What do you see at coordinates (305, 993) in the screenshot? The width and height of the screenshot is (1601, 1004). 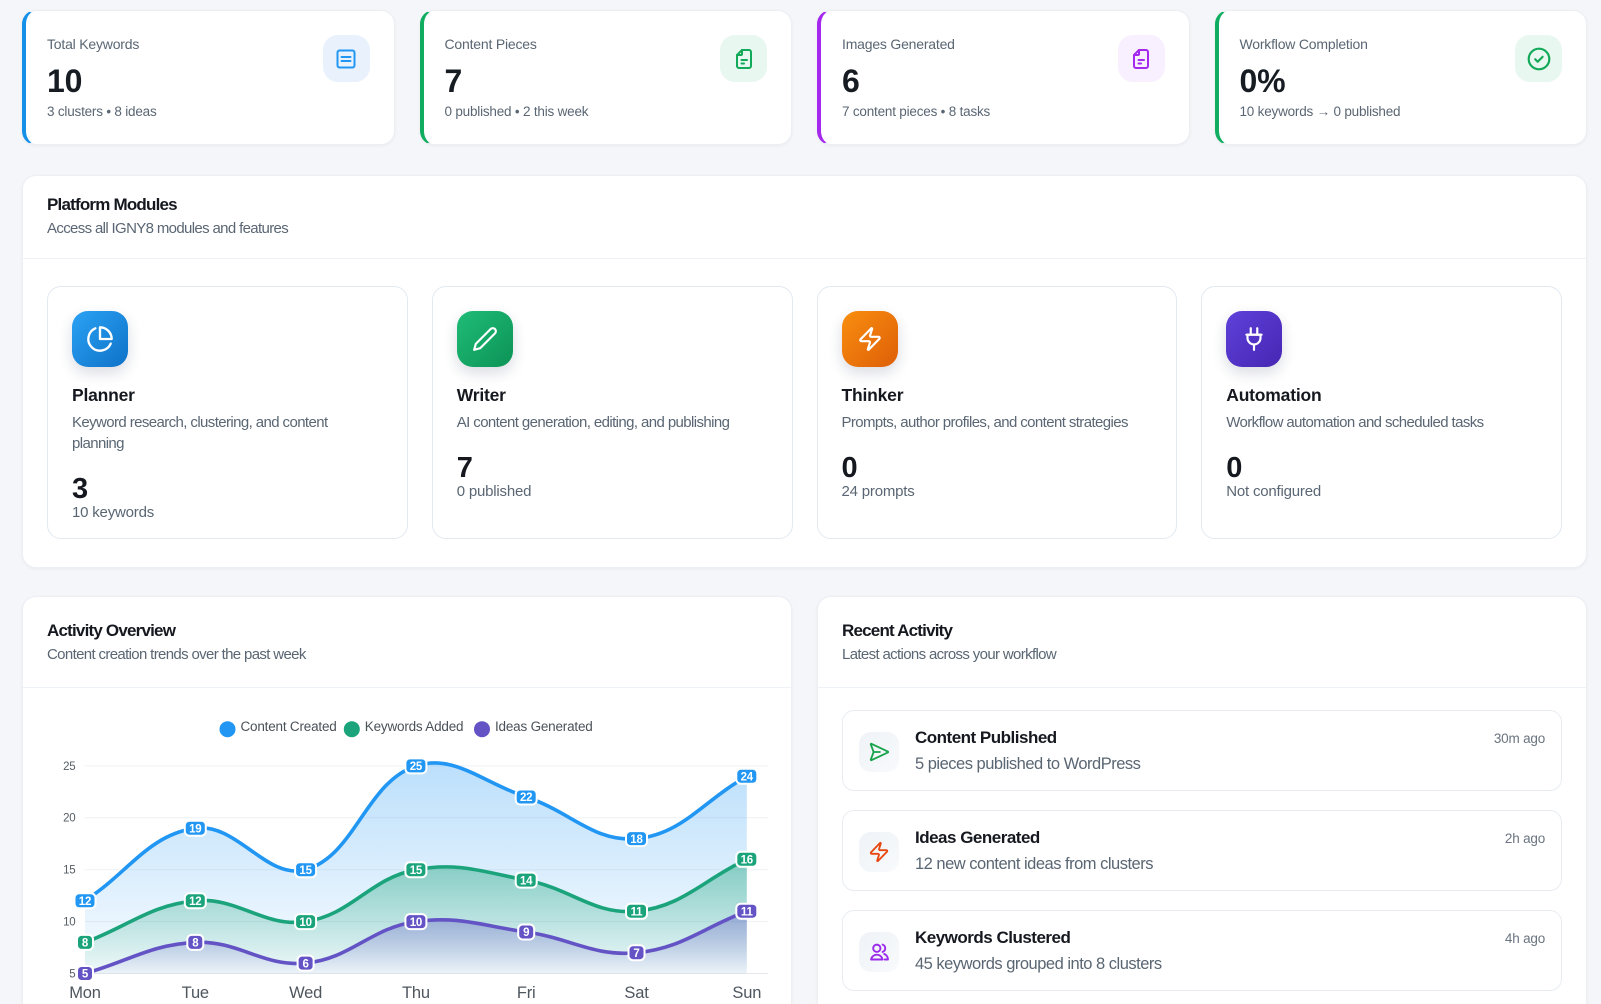 I see `svg-text: Wed` at bounding box center [305, 993].